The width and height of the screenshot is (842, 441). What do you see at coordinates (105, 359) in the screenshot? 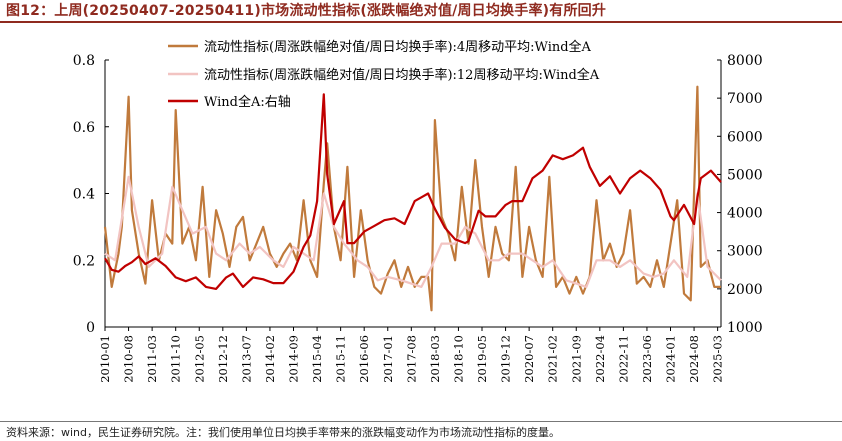
I see `x-tick-label: 2010-01` at bounding box center [105, 359].